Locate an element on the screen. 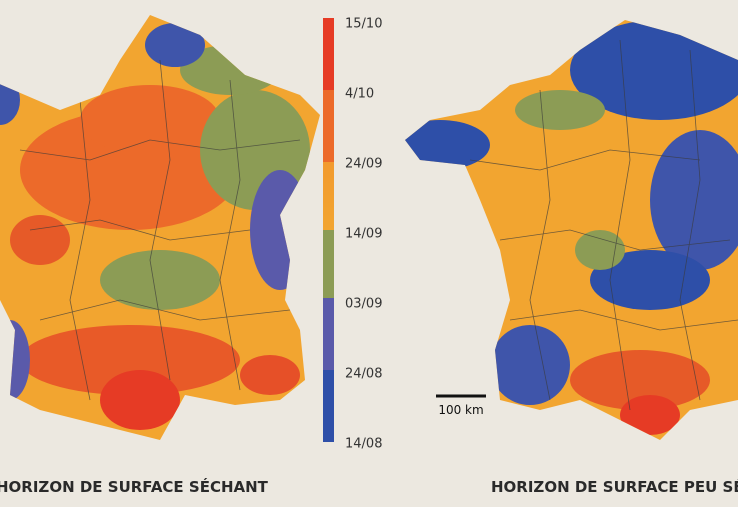 Image resolution: width=738 pixels, height=507 pixels. legend-label: 15/10 is located at coordinates (363, 24).